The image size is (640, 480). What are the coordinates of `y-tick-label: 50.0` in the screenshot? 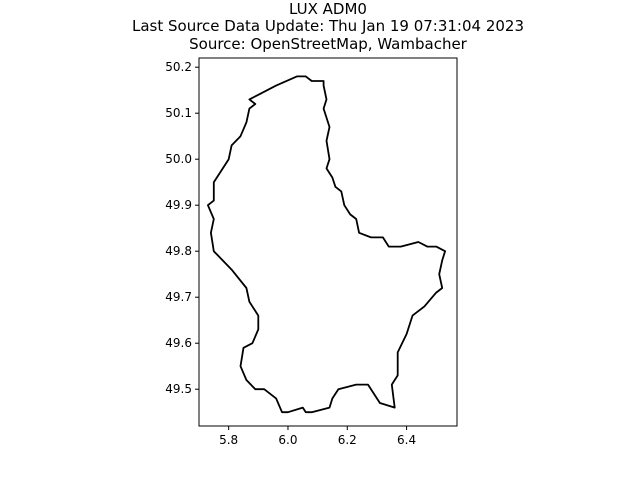 It's located at (178, 159).